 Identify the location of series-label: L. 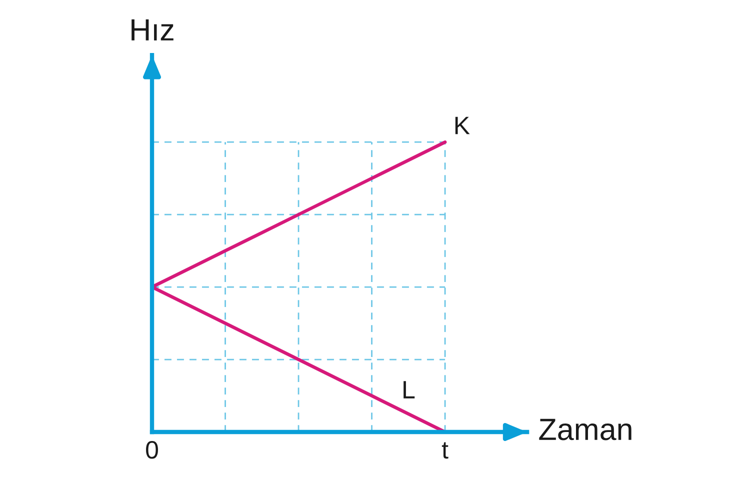
(409, 389).